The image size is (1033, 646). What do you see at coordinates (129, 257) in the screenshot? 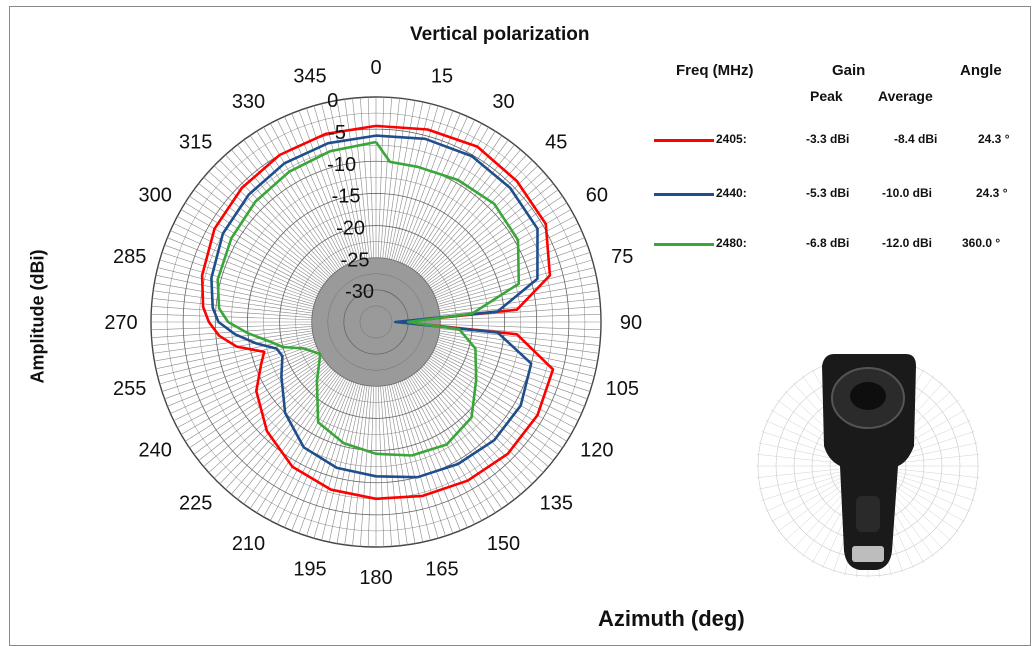
I see `angle-tick-label: 285` at bounding box center [129, 257].